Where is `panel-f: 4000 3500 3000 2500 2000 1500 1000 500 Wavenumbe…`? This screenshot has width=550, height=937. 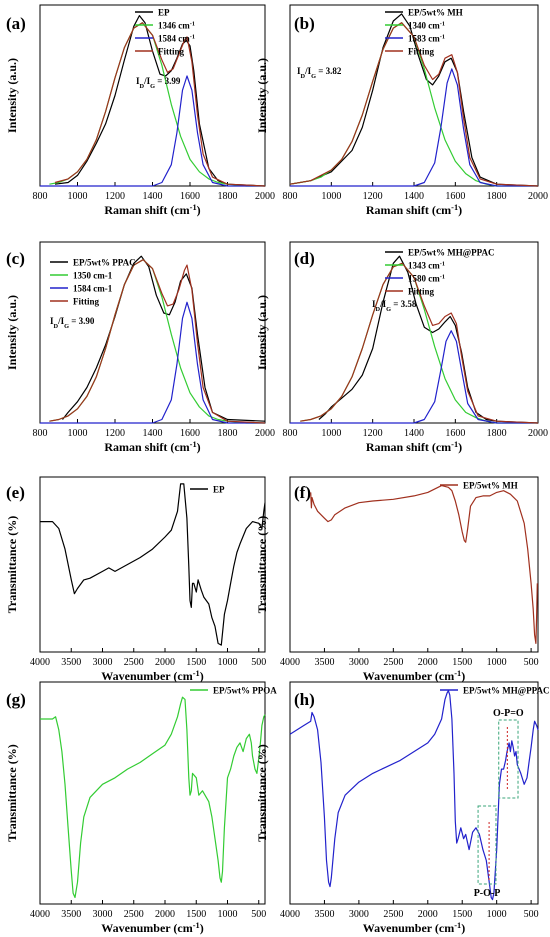 panel-f: 4000 3500 3000 2500 2000 1500 1000 500 Wavenumbe… is located at coordinates (397, 580).